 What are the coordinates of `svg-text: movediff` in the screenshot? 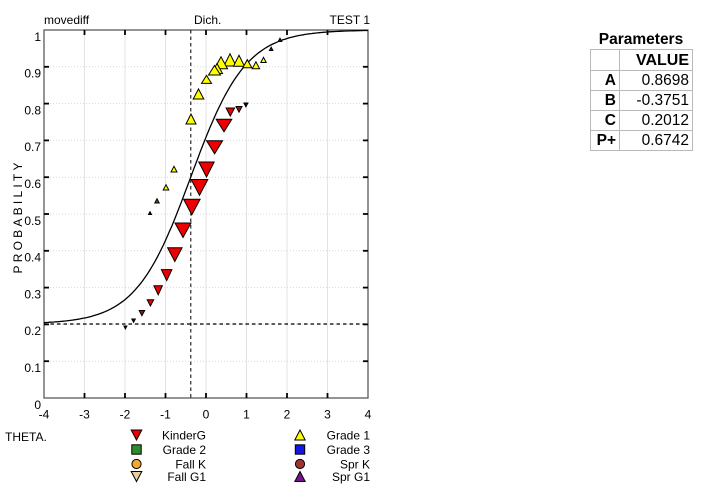 It's located at (67, 20).